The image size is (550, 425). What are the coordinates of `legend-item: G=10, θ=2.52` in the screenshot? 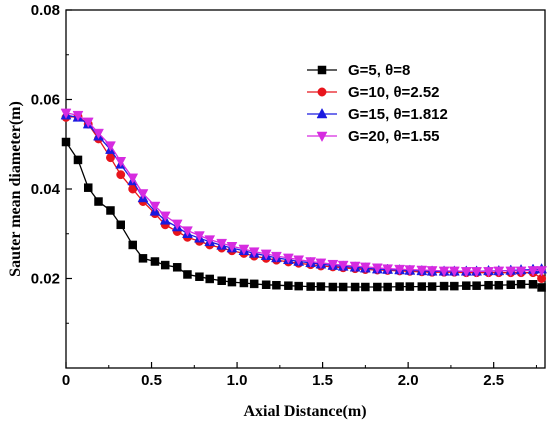 It's located at (373, 92).